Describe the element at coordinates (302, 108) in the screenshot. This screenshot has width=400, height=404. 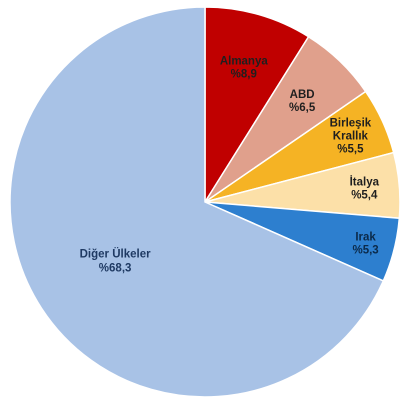
I see `pie-value-label-abd: %6,5` at that location.